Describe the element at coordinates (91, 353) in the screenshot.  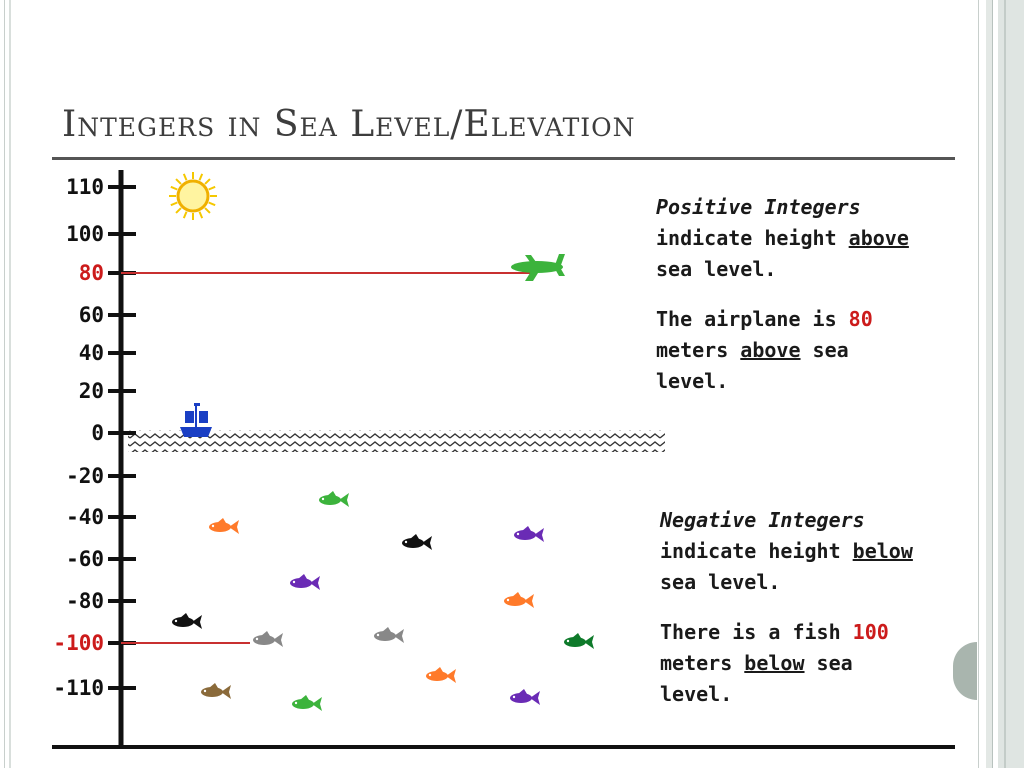
I see `axis-tick-label: 40` at that location.